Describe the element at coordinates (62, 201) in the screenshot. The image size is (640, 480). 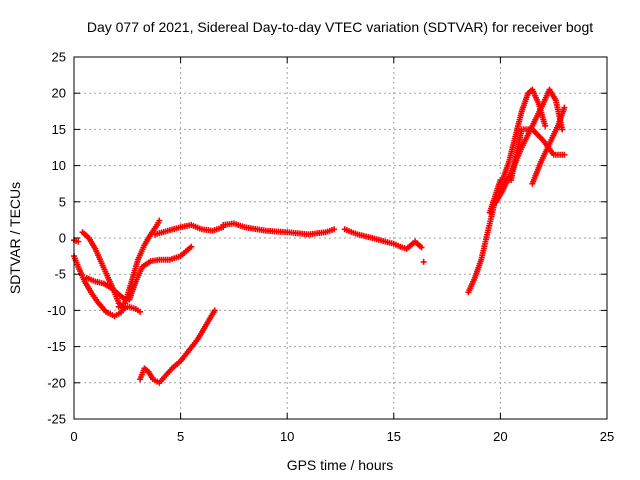
I see `y-tick-label: 5` at that location.